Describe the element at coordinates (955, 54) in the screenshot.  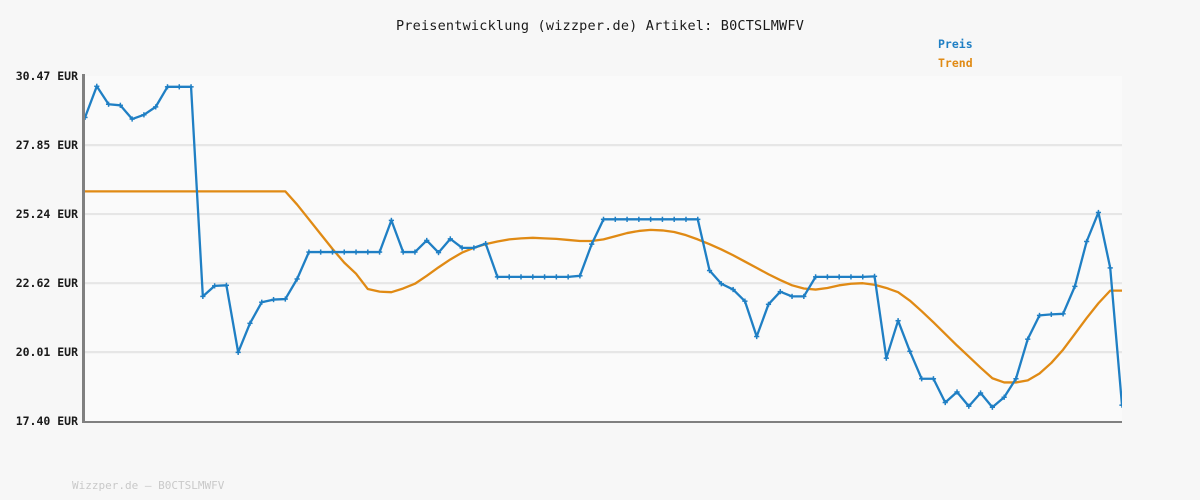
I see `chart-legend: Preis Trend` at that location.